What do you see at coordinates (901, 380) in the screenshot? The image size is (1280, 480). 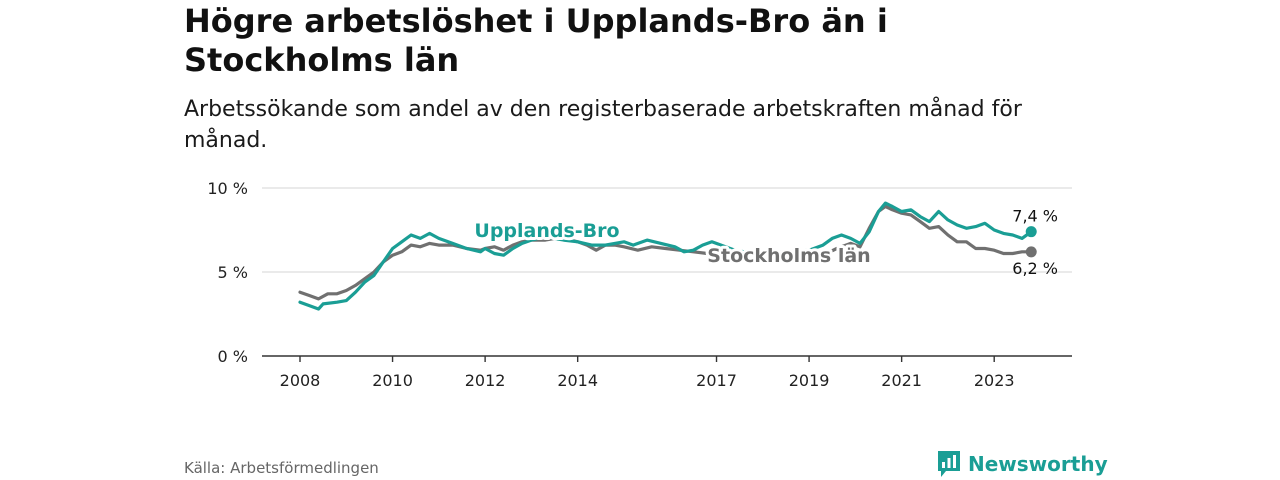 I see `x-tick-label: 2021` at bounding box center [901, 380].